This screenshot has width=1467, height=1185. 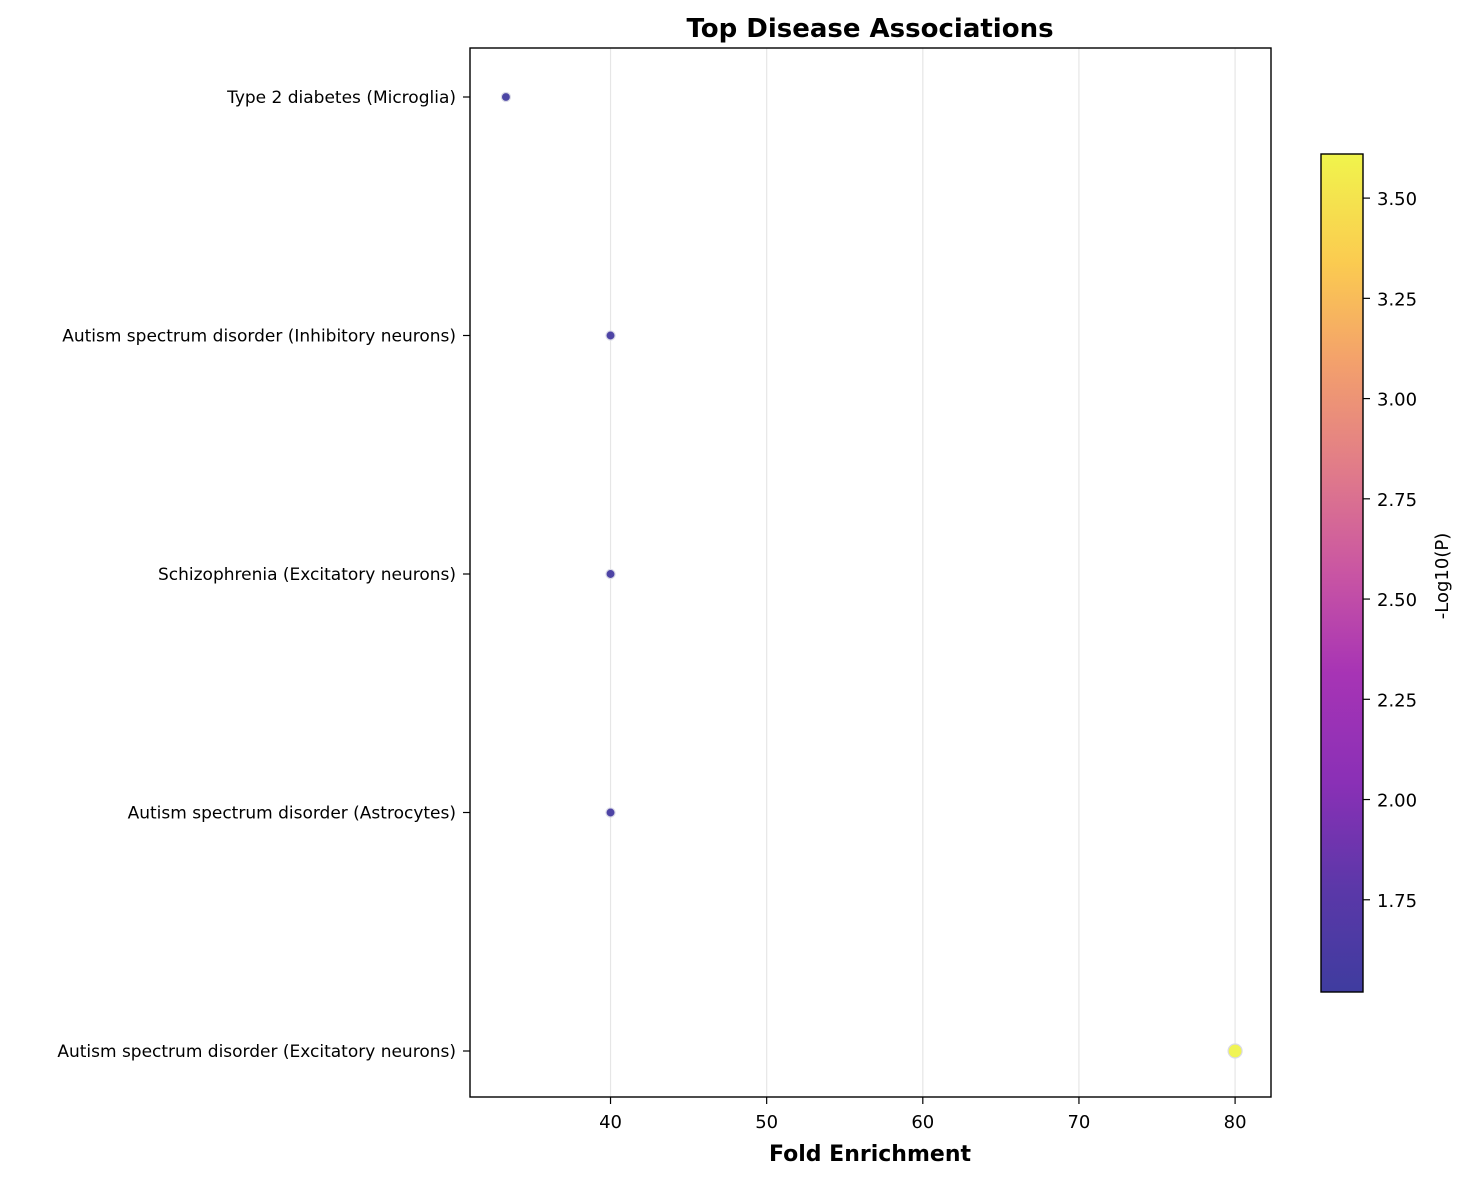 I want to click on colorbar-tick-label: 1.75, so click(x=1397, y=901).